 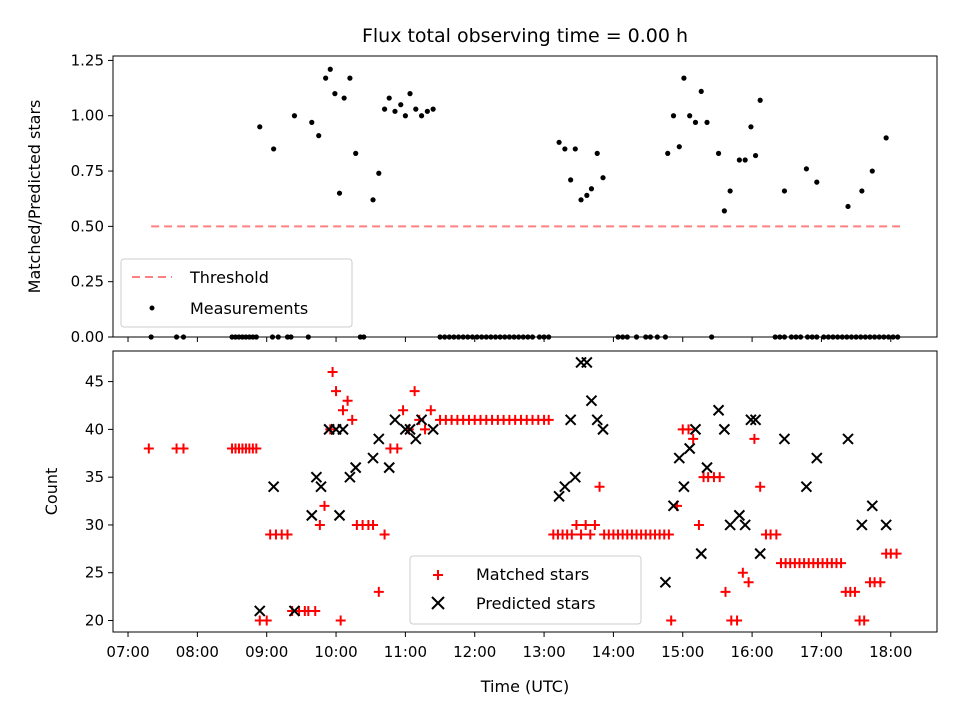 What do you see at coordinates (682, 652) in the screenshot?
I see `x-tick-label: 15:00` at bounding box center [682, 652].